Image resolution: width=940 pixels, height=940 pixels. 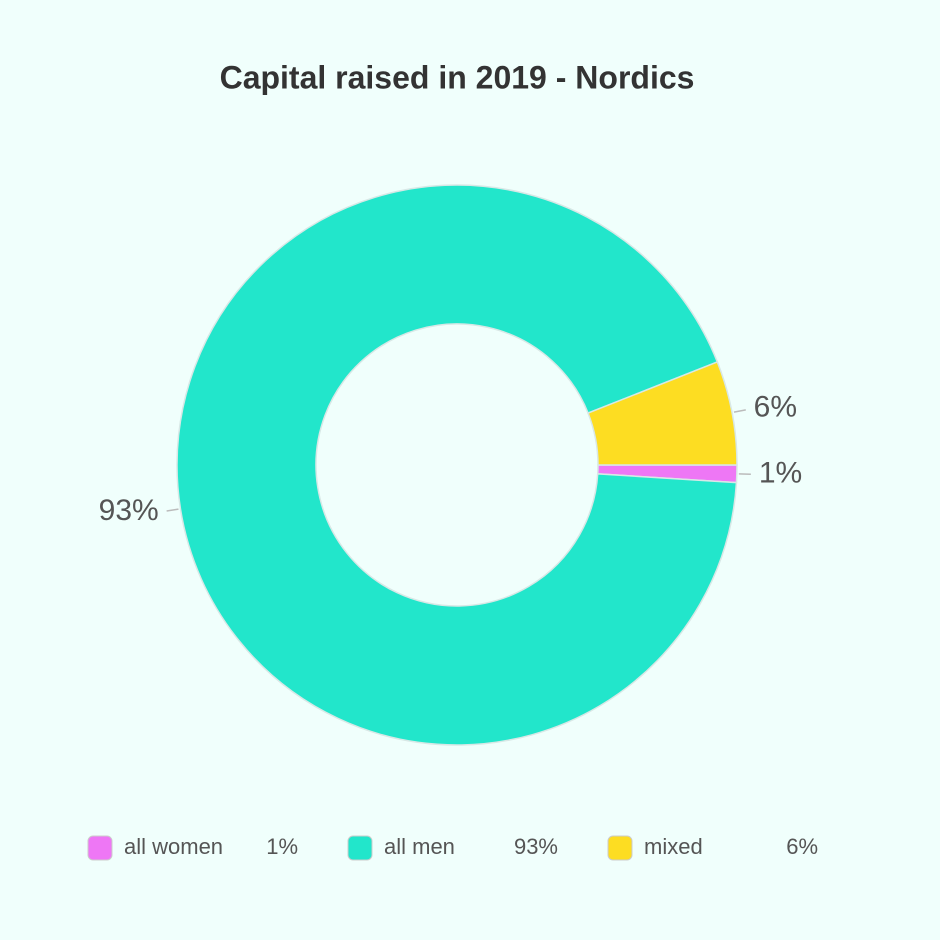 I want to click on legend-label: mixed, so click(x=673, y=846).